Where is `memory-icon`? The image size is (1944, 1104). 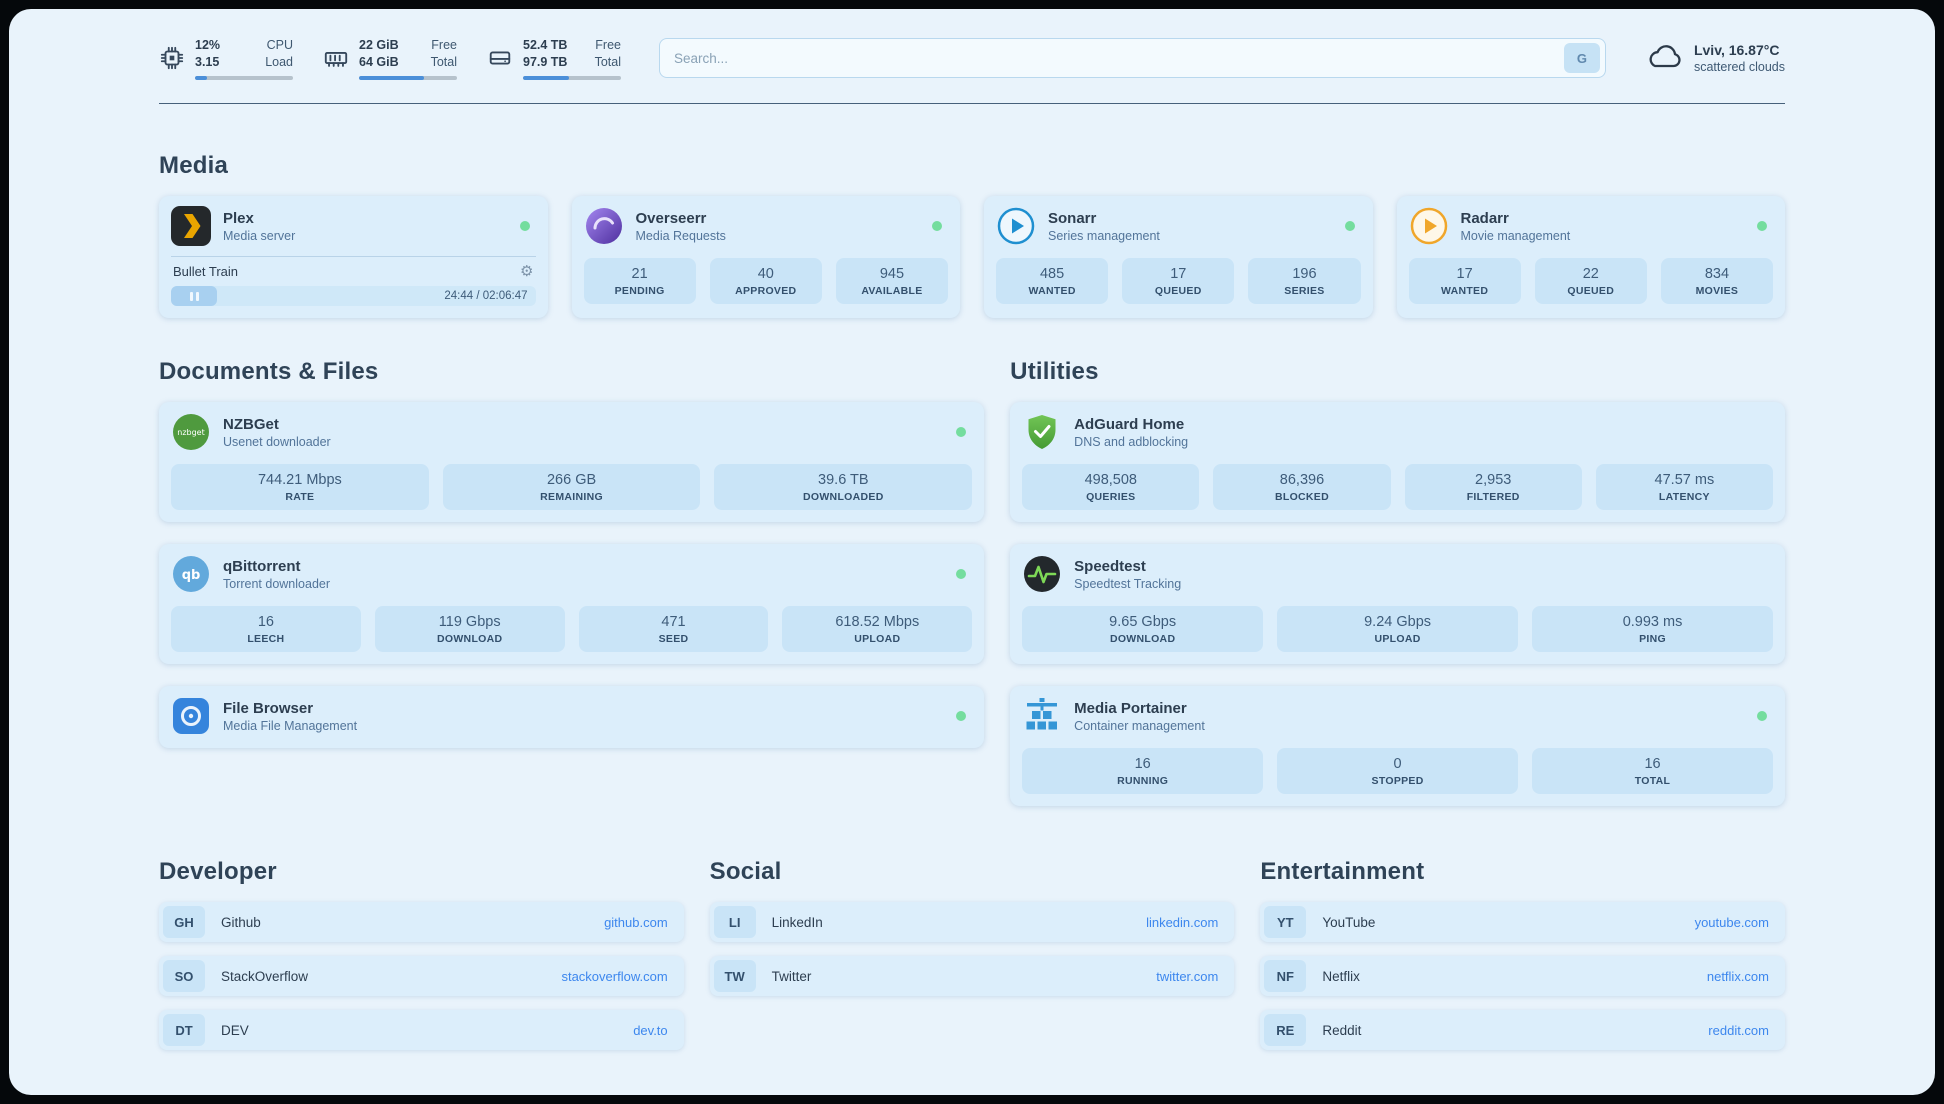
memory-icon is located at coordinates (336, 58).